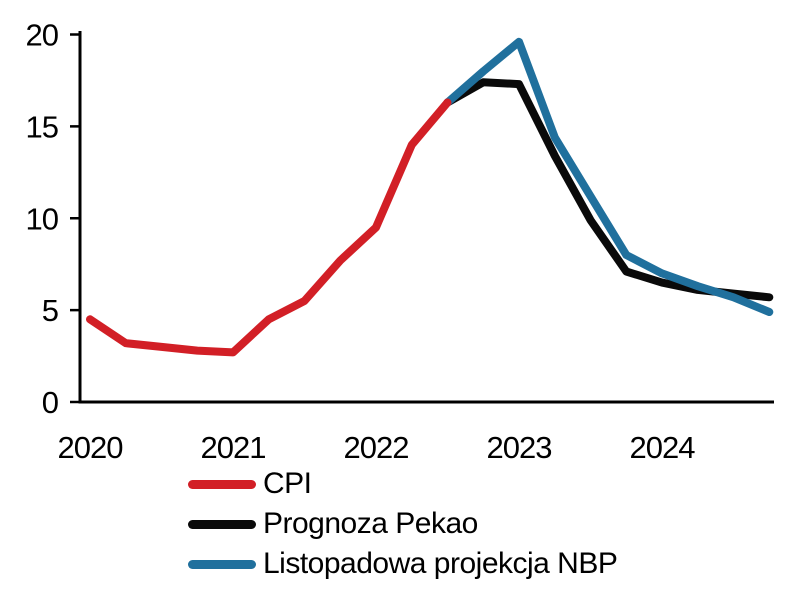 This screenshot has width=800, height=596. I want to click on legend-item-prognoza-pekao: Prognoza Pekao, so click(402, 524).